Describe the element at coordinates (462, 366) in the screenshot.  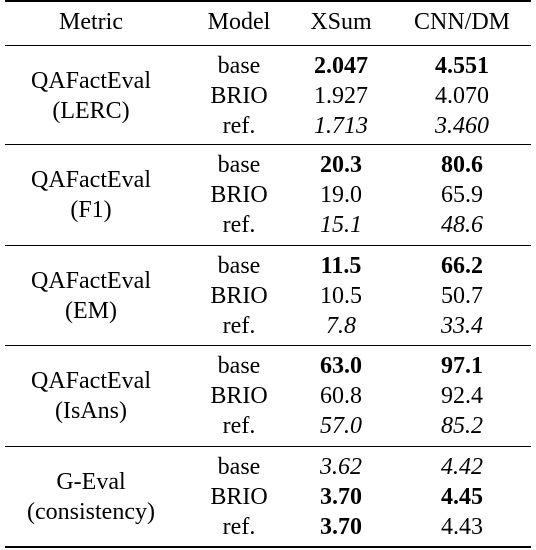
I see `cnndm-cell: 97.1` at that location.